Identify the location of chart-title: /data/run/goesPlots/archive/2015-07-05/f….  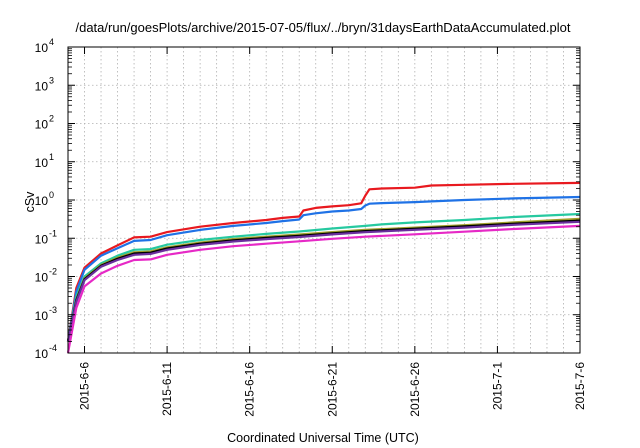
(322, 27).